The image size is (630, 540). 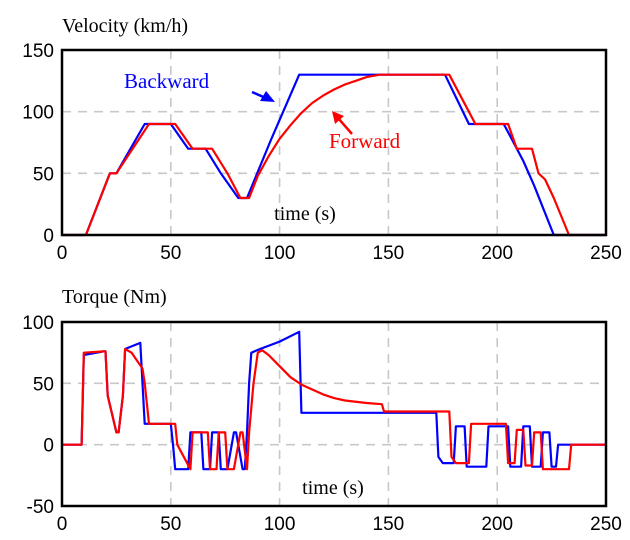 What do you see at coordinates (40, 507) in the screenshot?
I see `y-tick-label: -50` at bounding box center [40, 507].